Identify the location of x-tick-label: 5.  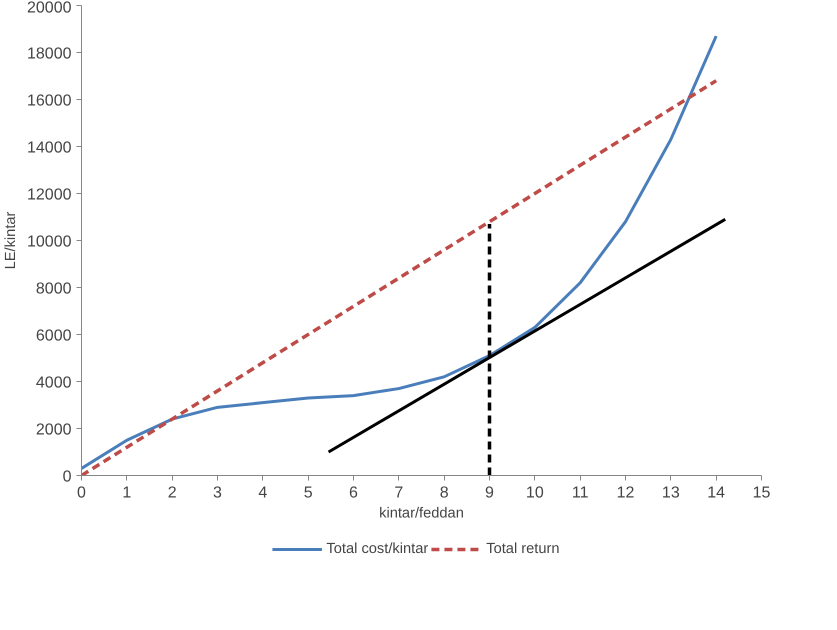
(308, 493).